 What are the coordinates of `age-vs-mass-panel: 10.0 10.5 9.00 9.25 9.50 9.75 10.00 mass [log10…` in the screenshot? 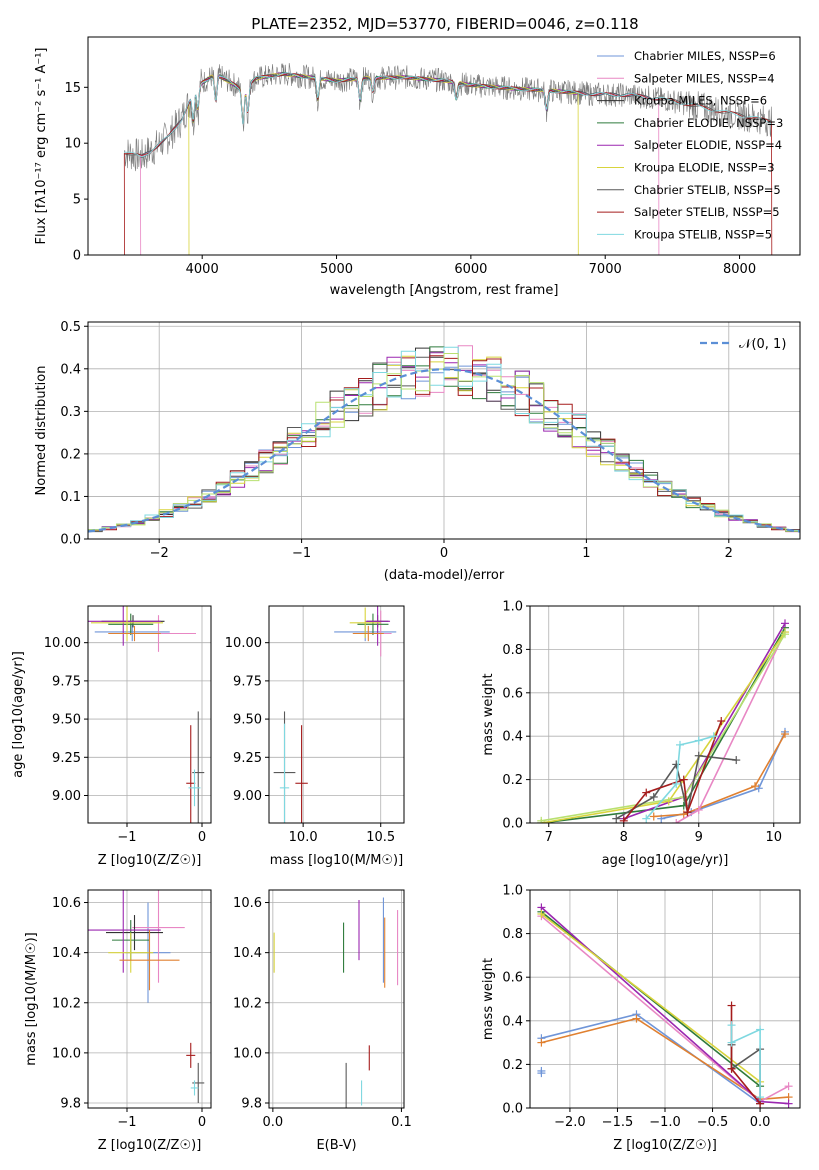 It's located at (315, 736).